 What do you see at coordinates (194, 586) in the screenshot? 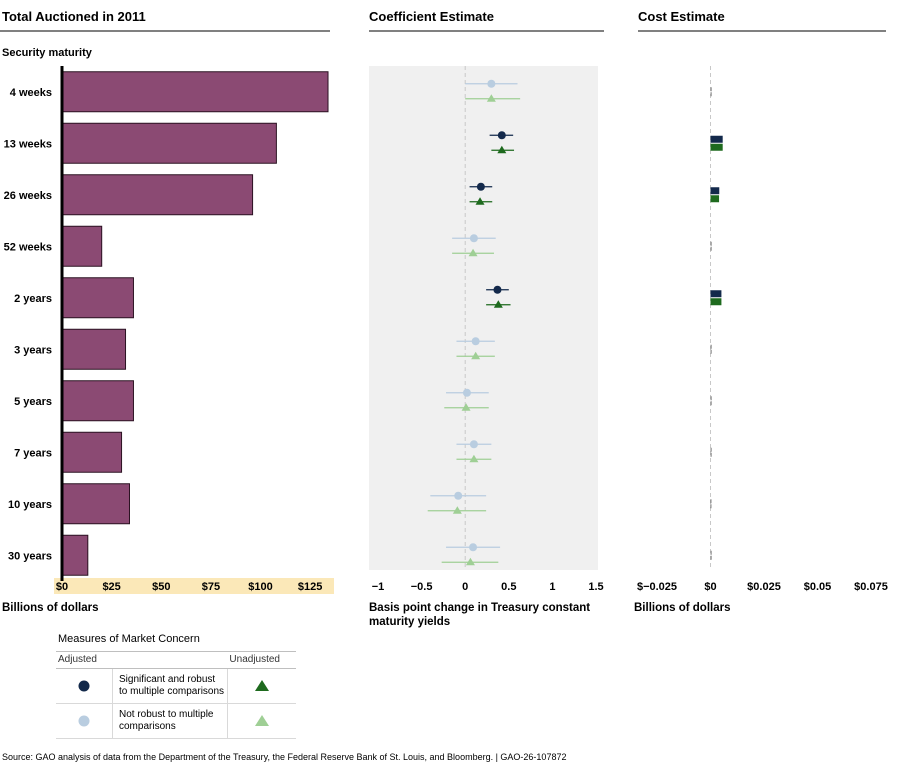
I see `auctioned-axis-highlight` at bounding box center [194, 586].